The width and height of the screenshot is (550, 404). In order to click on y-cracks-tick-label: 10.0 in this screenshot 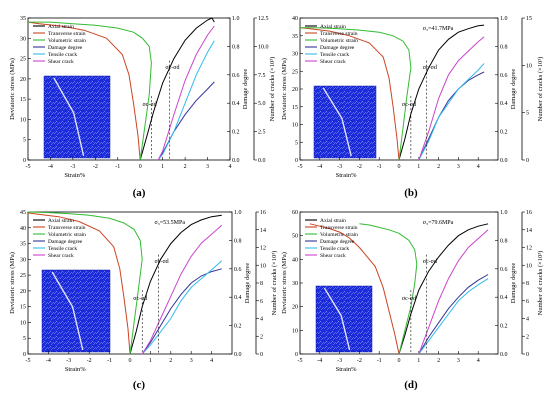, I will do `click(263, 47)`.